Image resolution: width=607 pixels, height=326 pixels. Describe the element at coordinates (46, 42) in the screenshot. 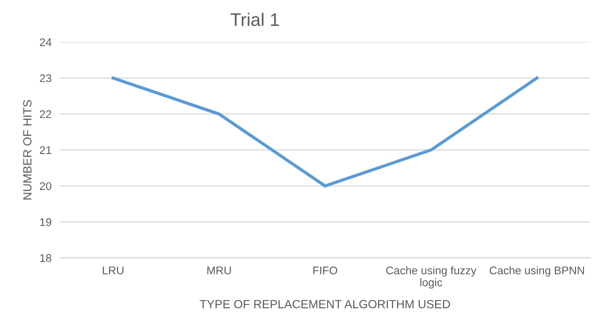

I see `y-tick-label: 24` at that location.